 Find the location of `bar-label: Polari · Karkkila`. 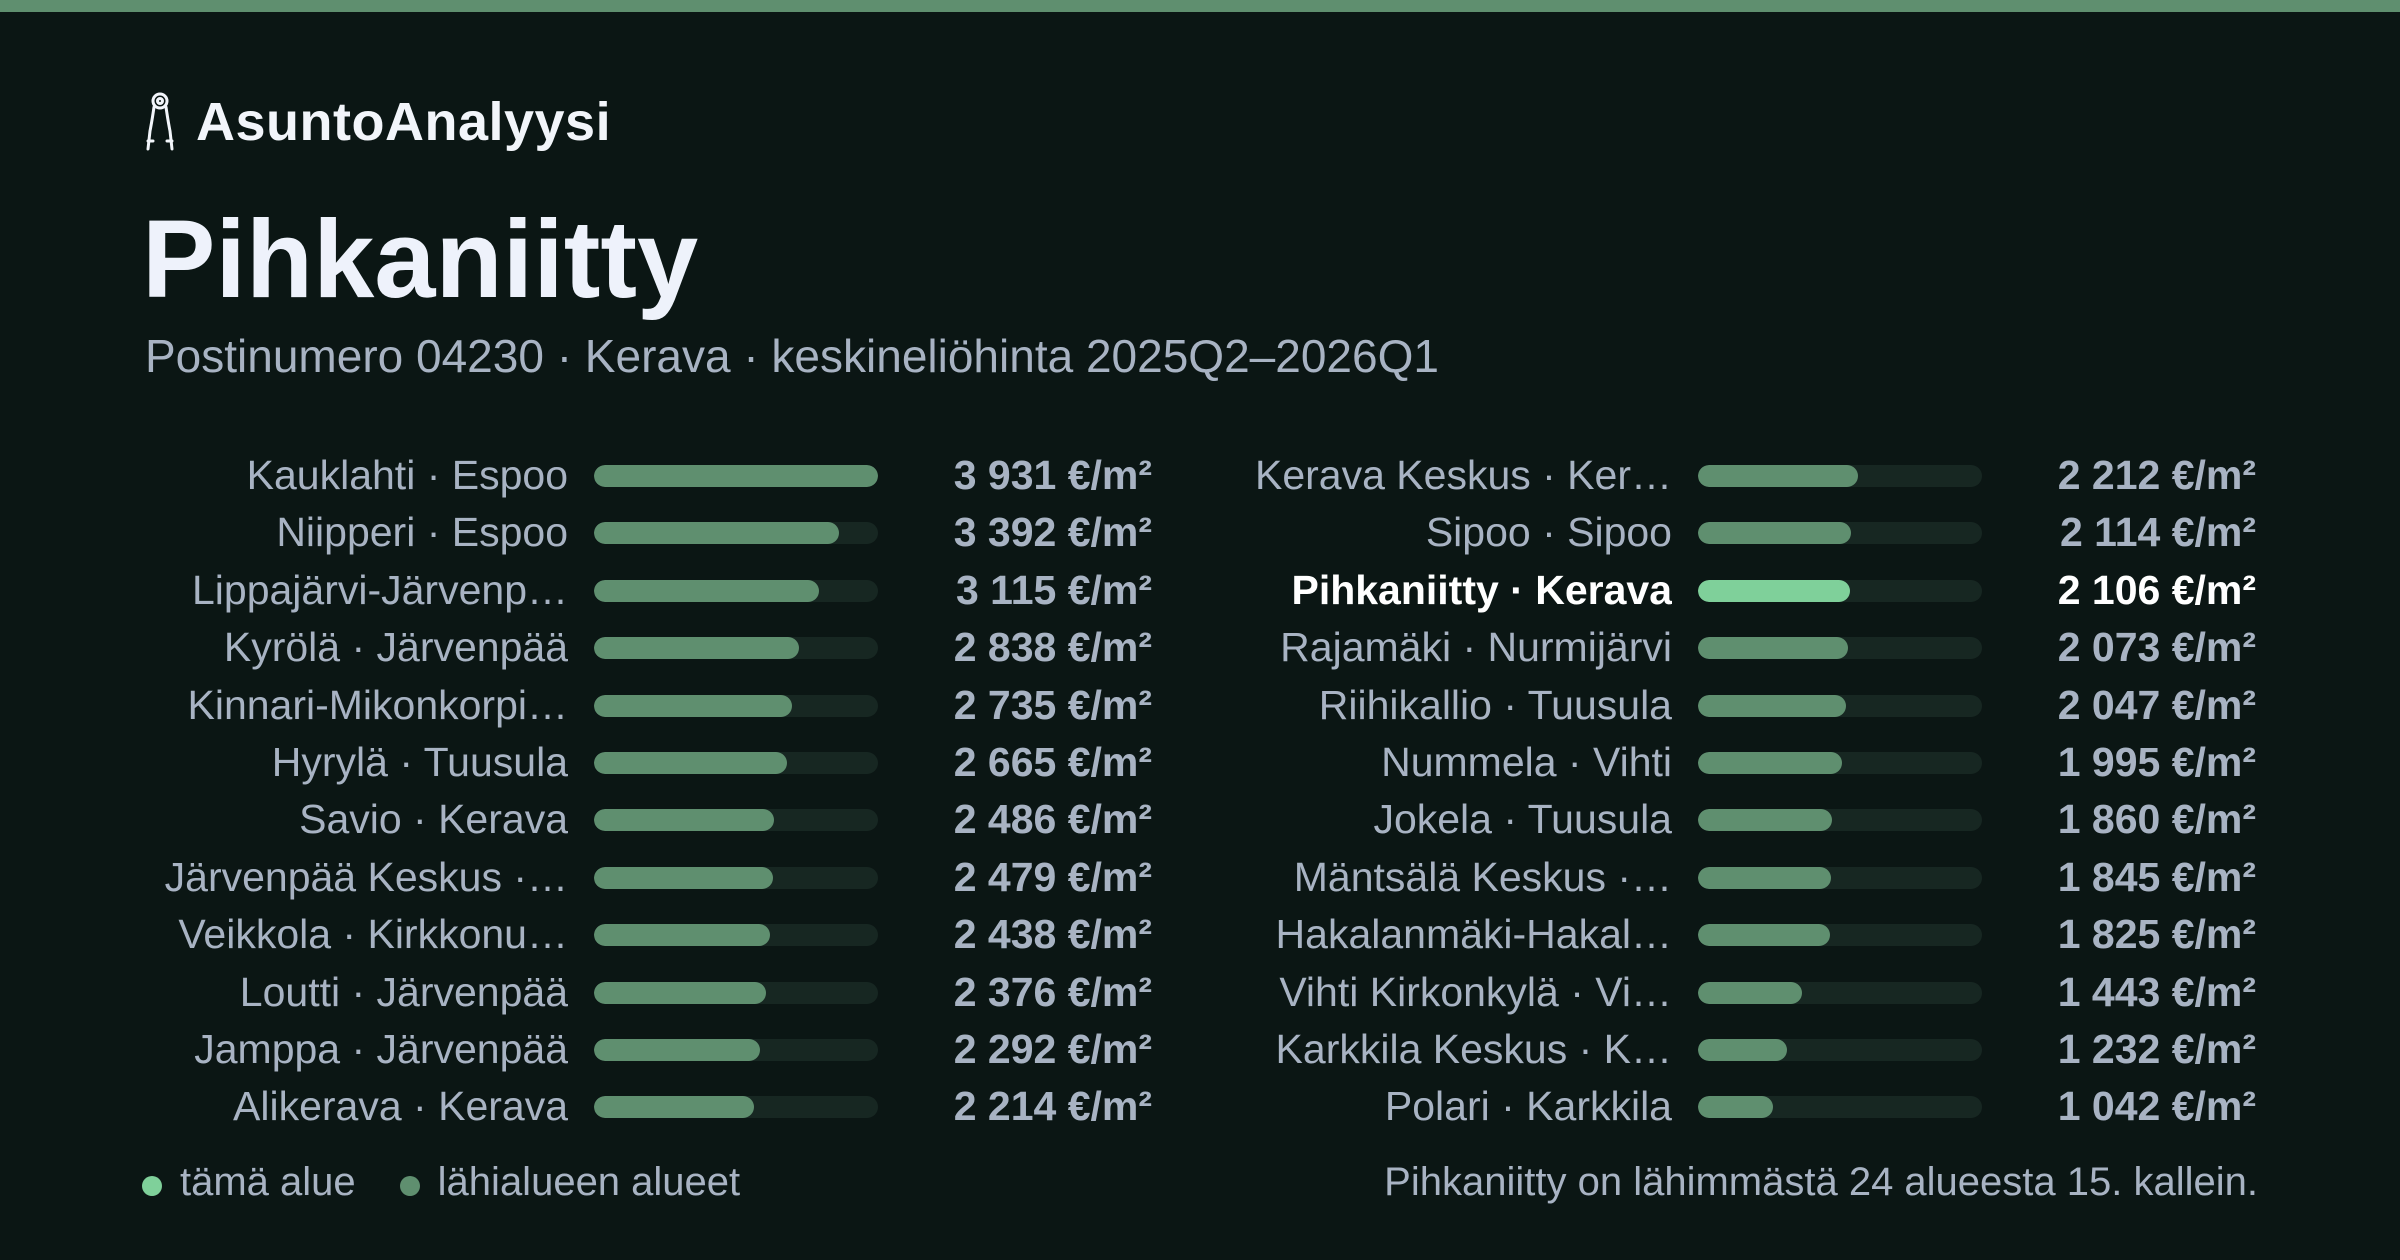

bar-label: Polari · Karkkila is located at coordinates (1528, 1106).